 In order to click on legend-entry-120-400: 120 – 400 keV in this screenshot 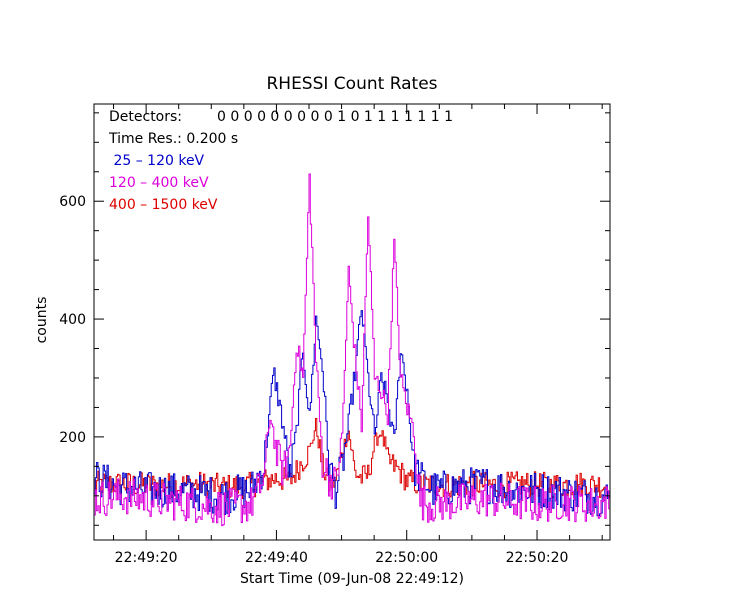, I will do `click(159, 183)`.